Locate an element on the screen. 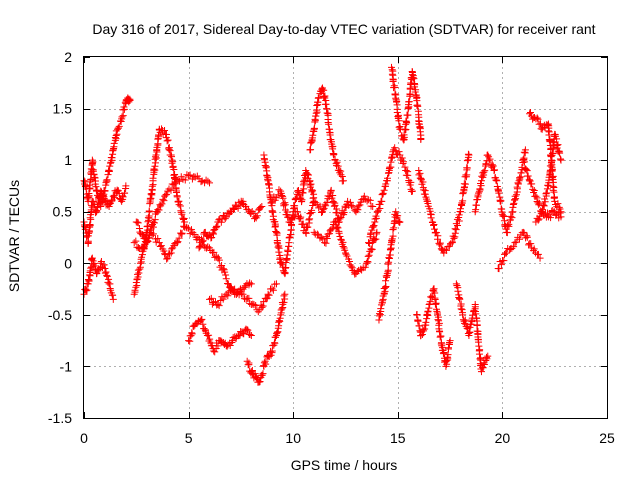 The image size is (640, 480). x-tick-label: 10 is located at coordinates (293, 438).